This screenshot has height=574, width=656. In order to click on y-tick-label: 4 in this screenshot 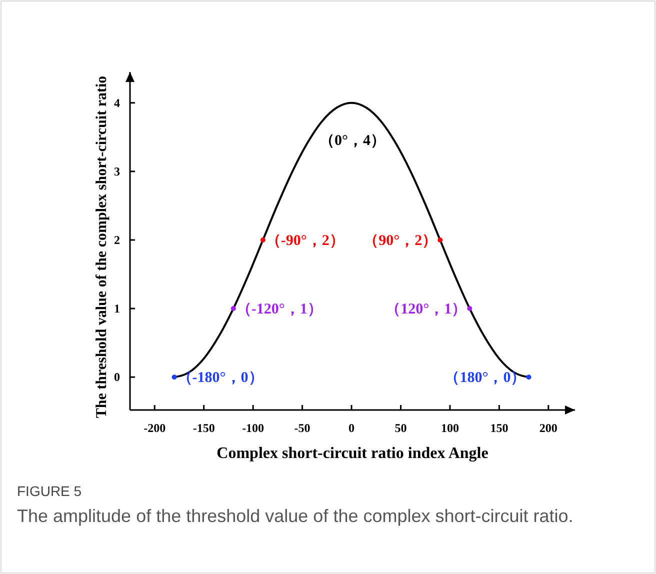, I will do `click(117, 103)`.